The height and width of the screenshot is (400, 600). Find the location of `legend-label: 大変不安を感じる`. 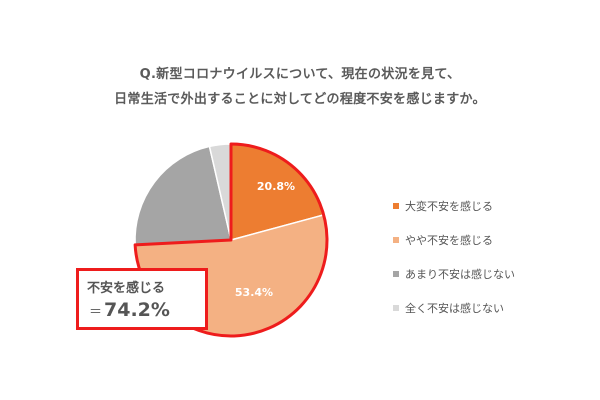

legend-label: 大変不安を感じる is located at coordinates (449, 206).